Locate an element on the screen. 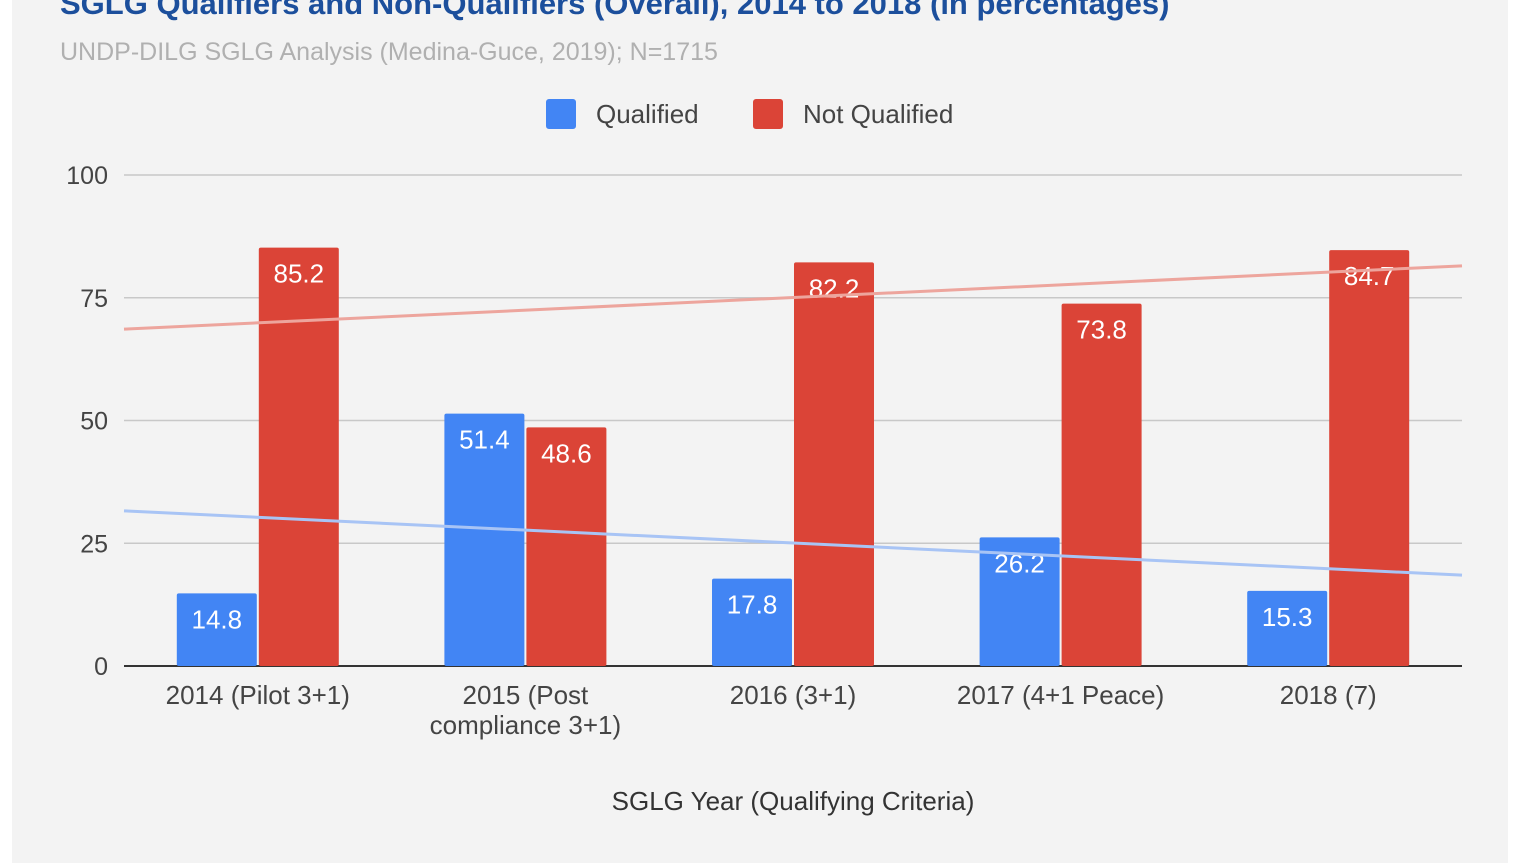 Image resolution: width=1536 pixels, height=863 pixels. data-label: 85.2 is located at coordinates (298, 274).